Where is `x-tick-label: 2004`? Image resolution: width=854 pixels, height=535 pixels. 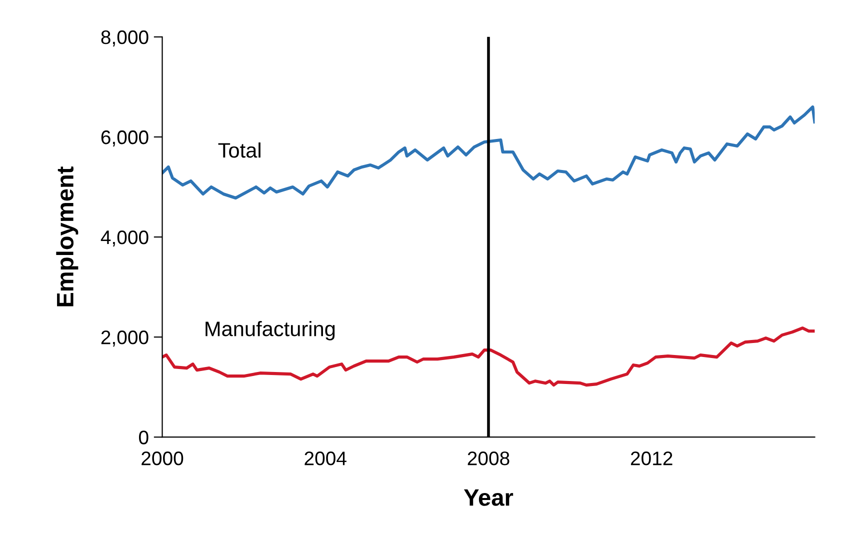 x-tick-label: 2004 is located at coordinates (325, 458).